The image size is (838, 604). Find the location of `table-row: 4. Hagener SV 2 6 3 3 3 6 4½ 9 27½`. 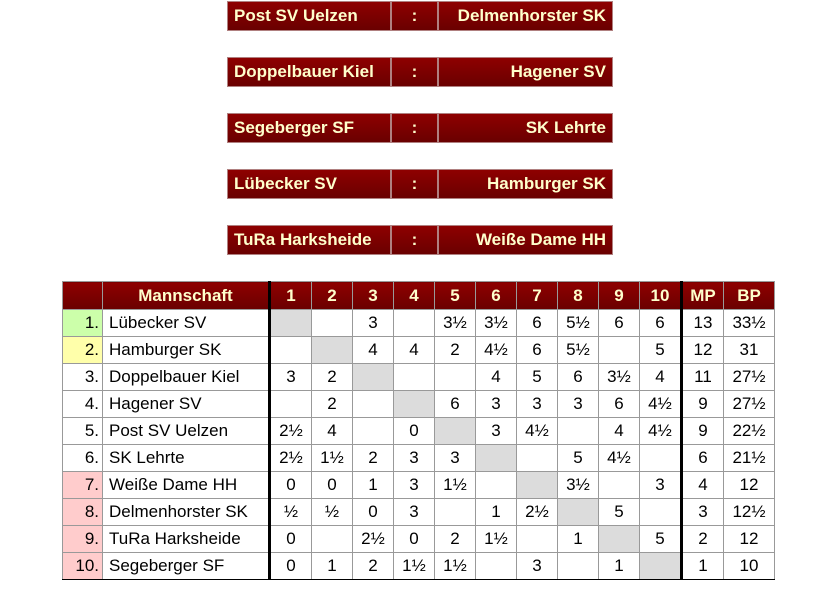

table-row: 4. Hagener SV 2 6 3 3 3 6 4½ 9 27½ is located at coordinates (418, 404).